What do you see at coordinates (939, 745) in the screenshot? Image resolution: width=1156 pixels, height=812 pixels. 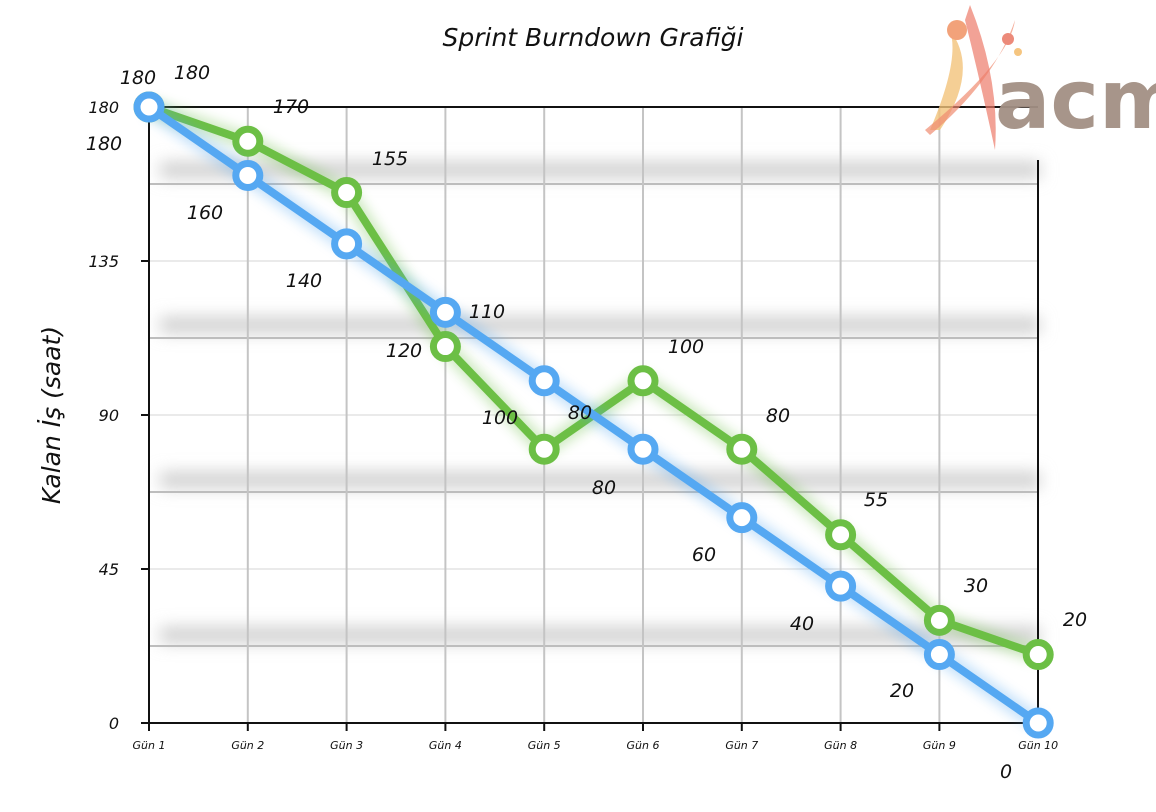 I see `x-tick-label: Gün 9` at bounding box center [939, 745].